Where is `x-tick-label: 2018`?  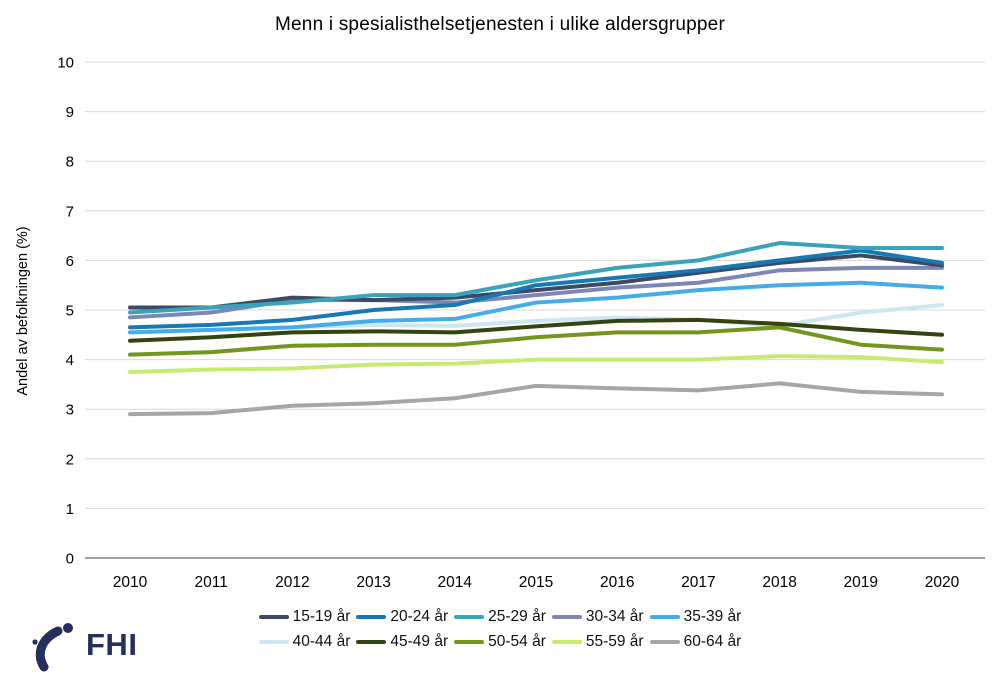 x-tick-label: 2018 is located at coordinates (779, 582).